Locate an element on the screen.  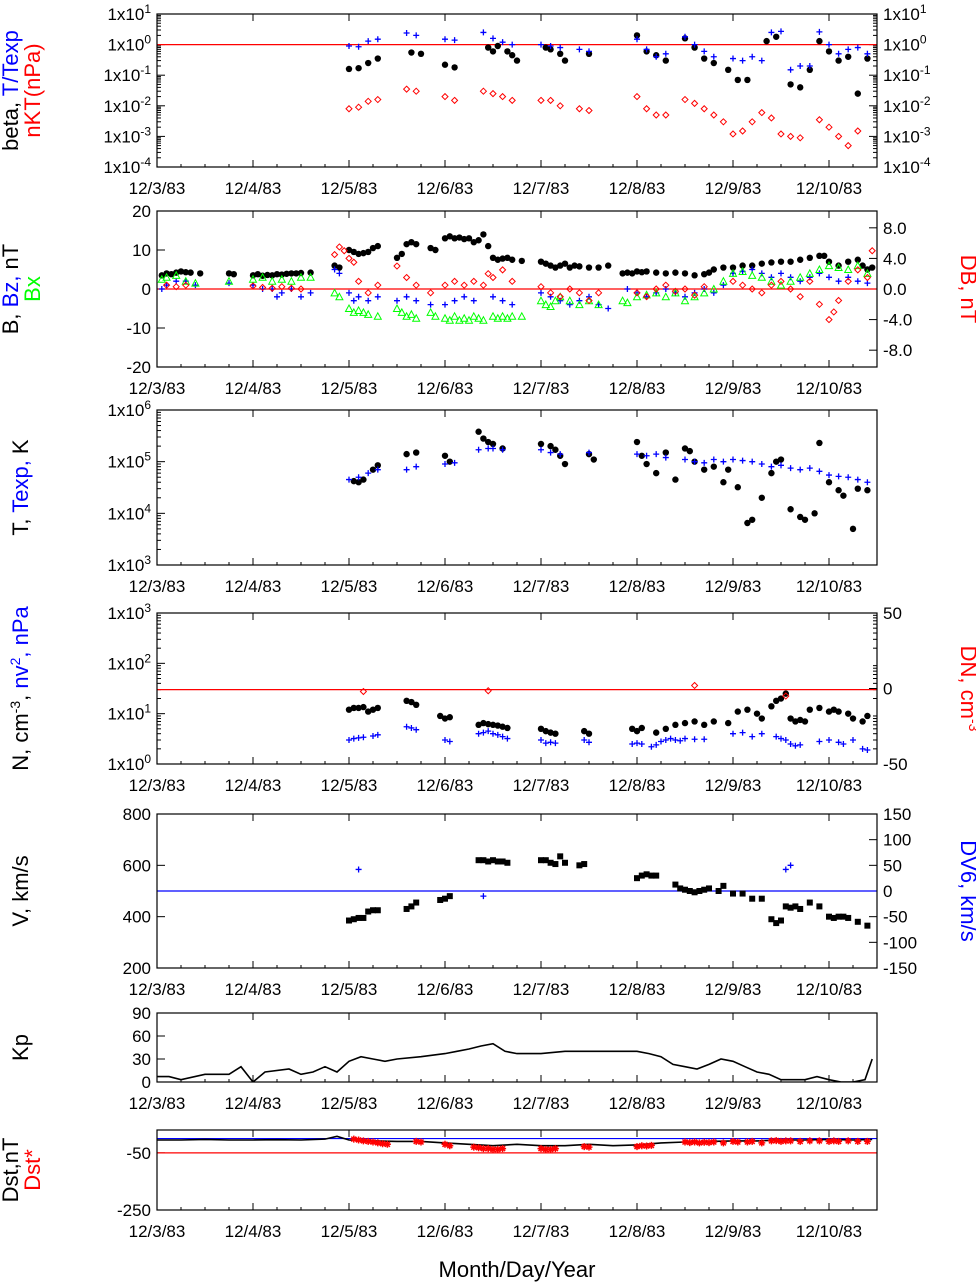
y-tick-label-right: -50 is located at coordinates (895, 764).